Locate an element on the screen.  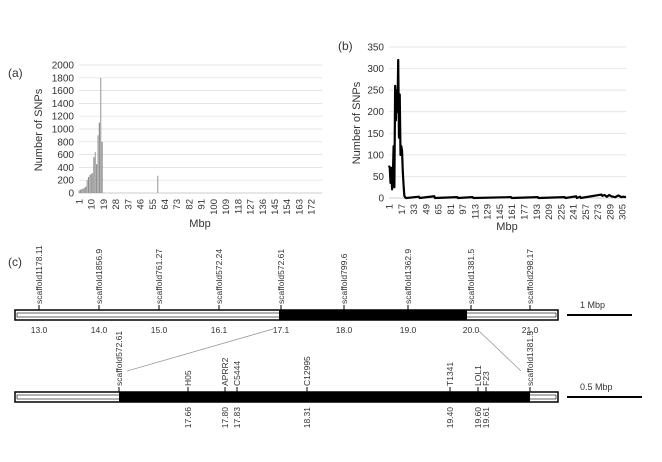
chart-a-ytick-label: 600 is located at coordinates (65, 155).